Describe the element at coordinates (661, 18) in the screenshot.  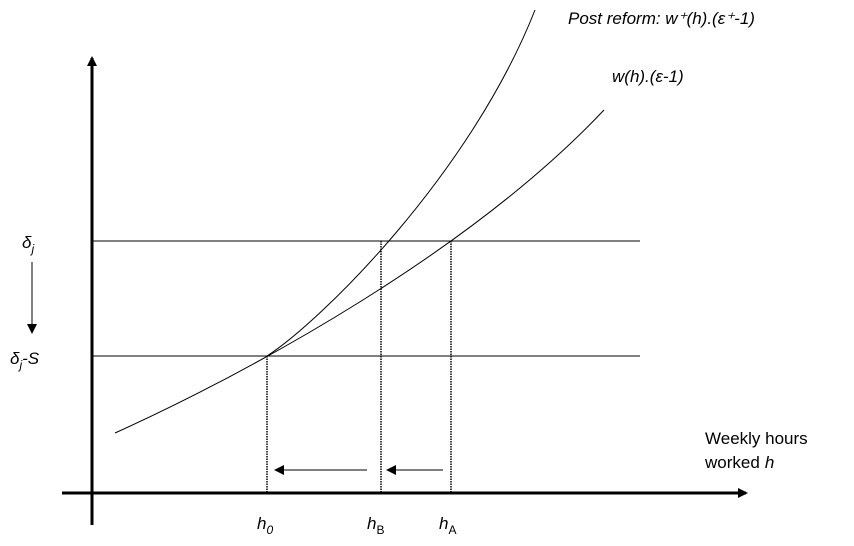
I see `curve-label: Post reform: w⁺(h).(ε⁺-1)` at that location.